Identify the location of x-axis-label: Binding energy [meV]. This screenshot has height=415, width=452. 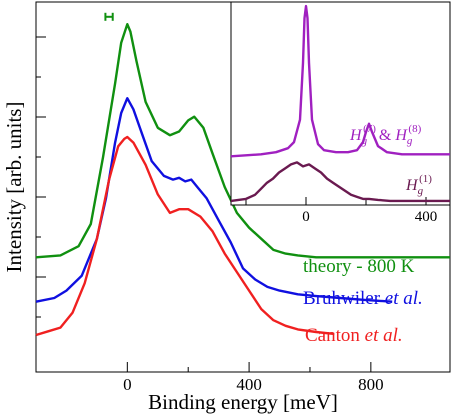
(243, 402).